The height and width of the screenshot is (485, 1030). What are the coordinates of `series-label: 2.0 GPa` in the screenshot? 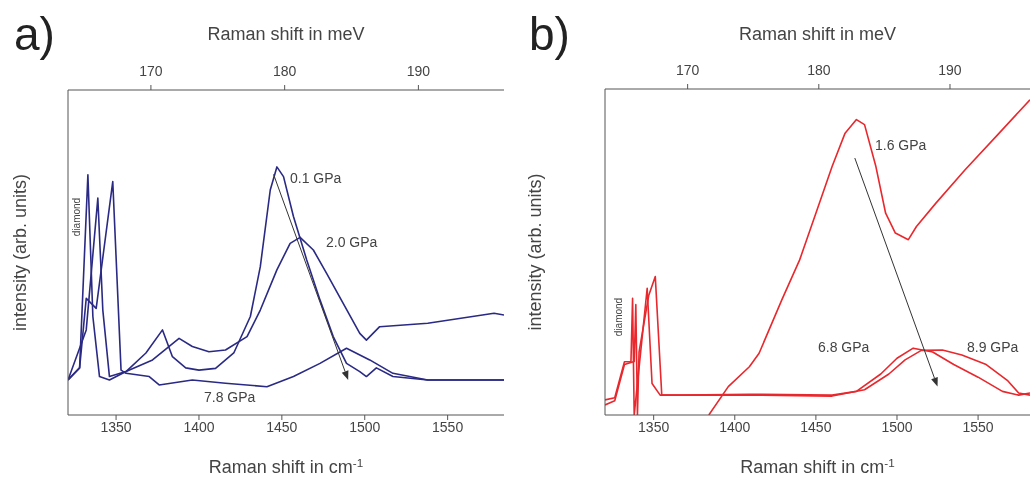 It's located at (352, 241).